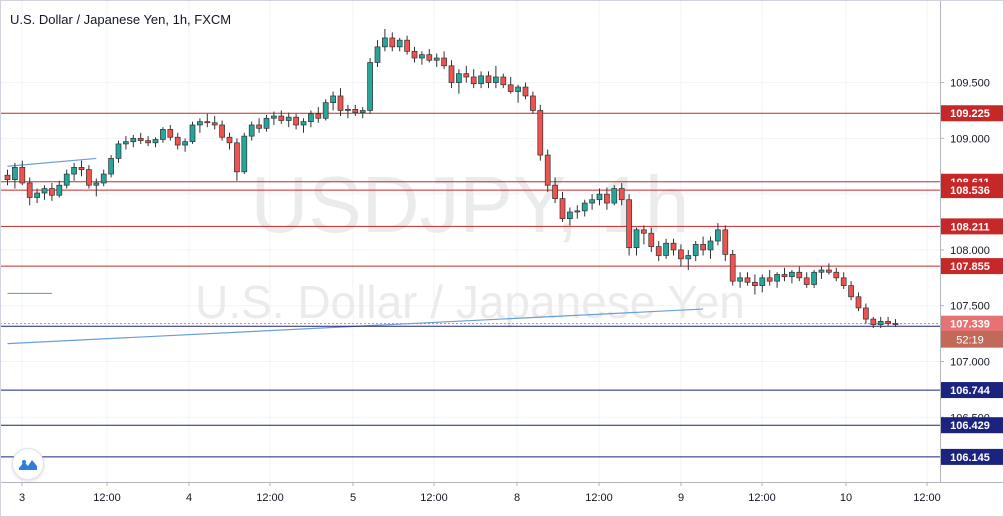 This screenshot has height=517, width=1004. What do you see at coordinates (972, 339) in the screenshot?
I see `countdown-badge` at bounding box center [972, 339].